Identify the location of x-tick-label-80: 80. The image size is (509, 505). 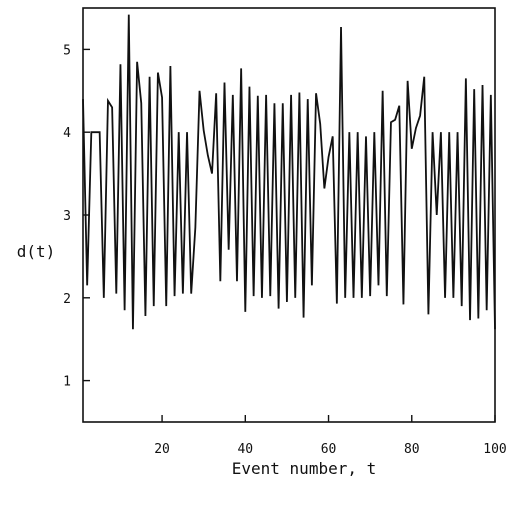
(412, 449).